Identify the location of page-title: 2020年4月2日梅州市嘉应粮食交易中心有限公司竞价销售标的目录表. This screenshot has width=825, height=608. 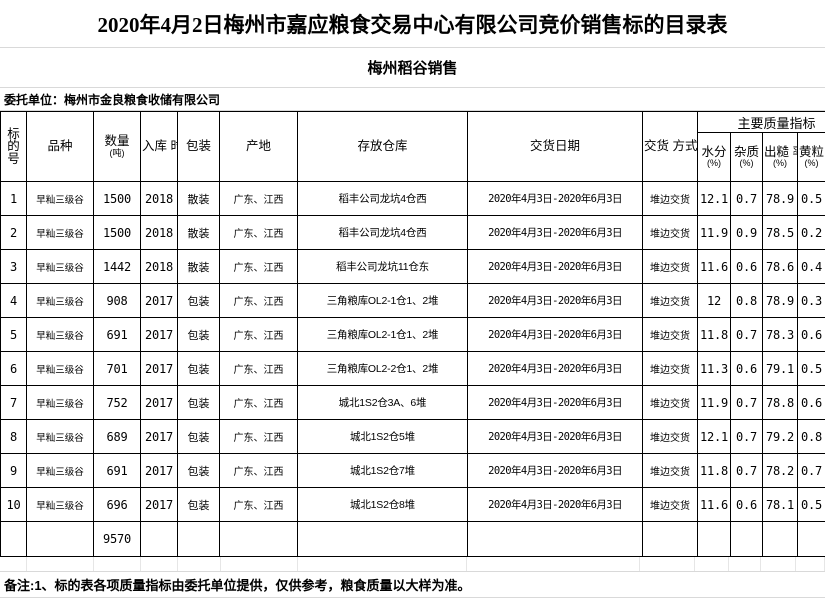
(412, 24).